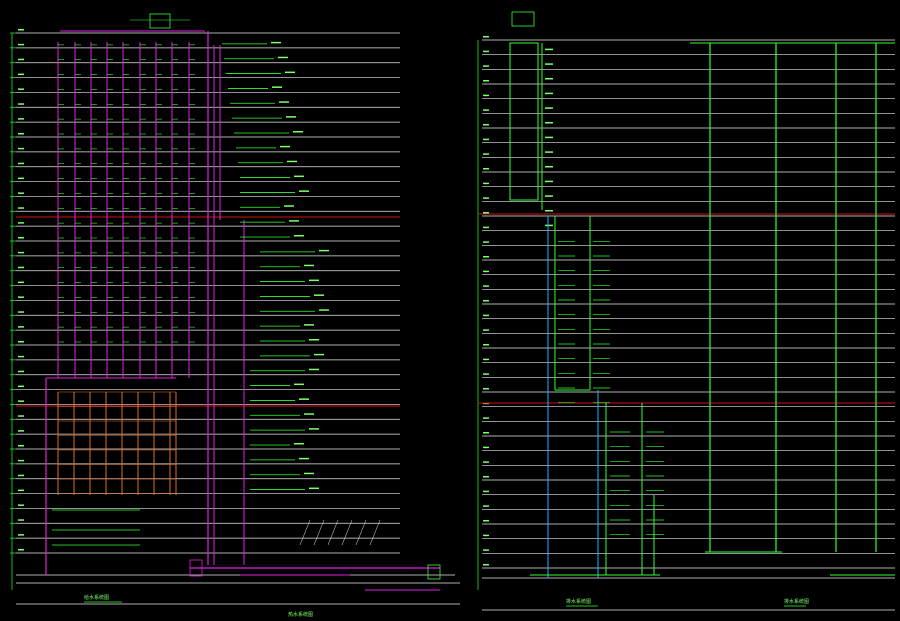 This screenshot has height=621, width=900. Describe the element at coordinates (524, 121) in the screenshot. I see `upper-zone-loop` at that location.